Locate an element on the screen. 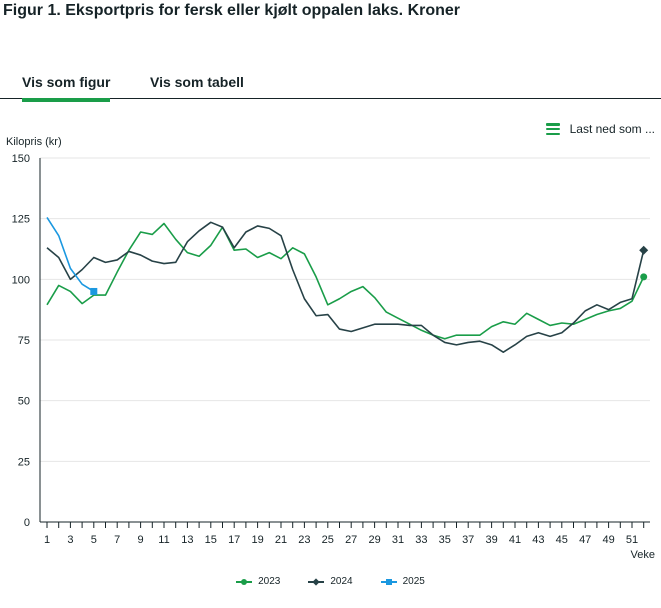 The height and width of the screenshot is (608, 661). x-tick-label: 15 is located at coordinates (211, 540).